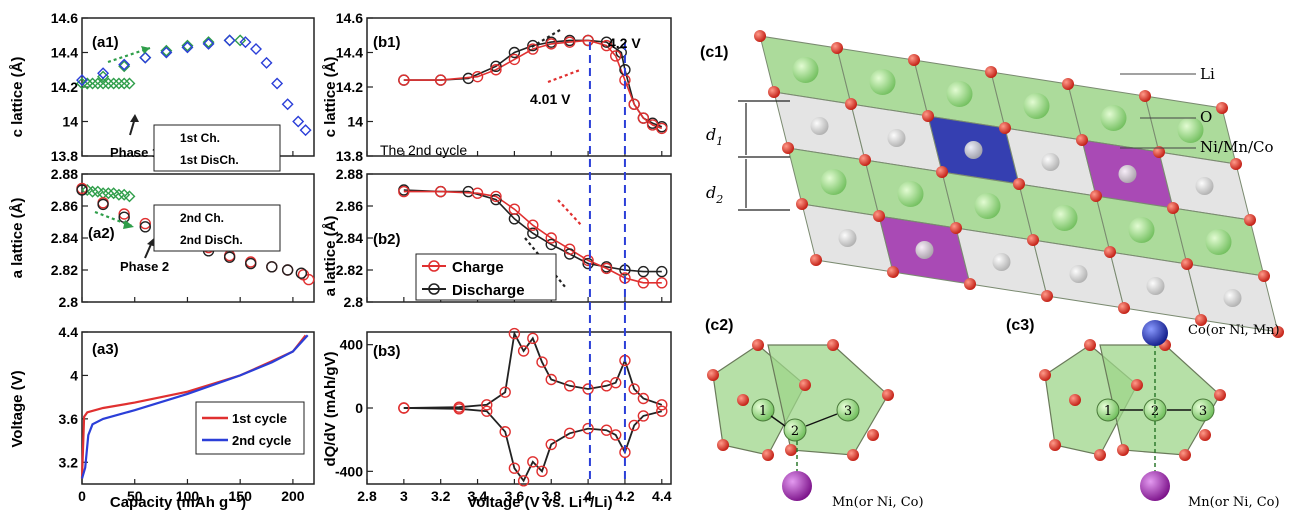  What do you see at coordinates (217, 228) in the screenshot?
I see `legend-a2: 2nd Ch. 2nd DisCh.` at bounding box center [217, 228].